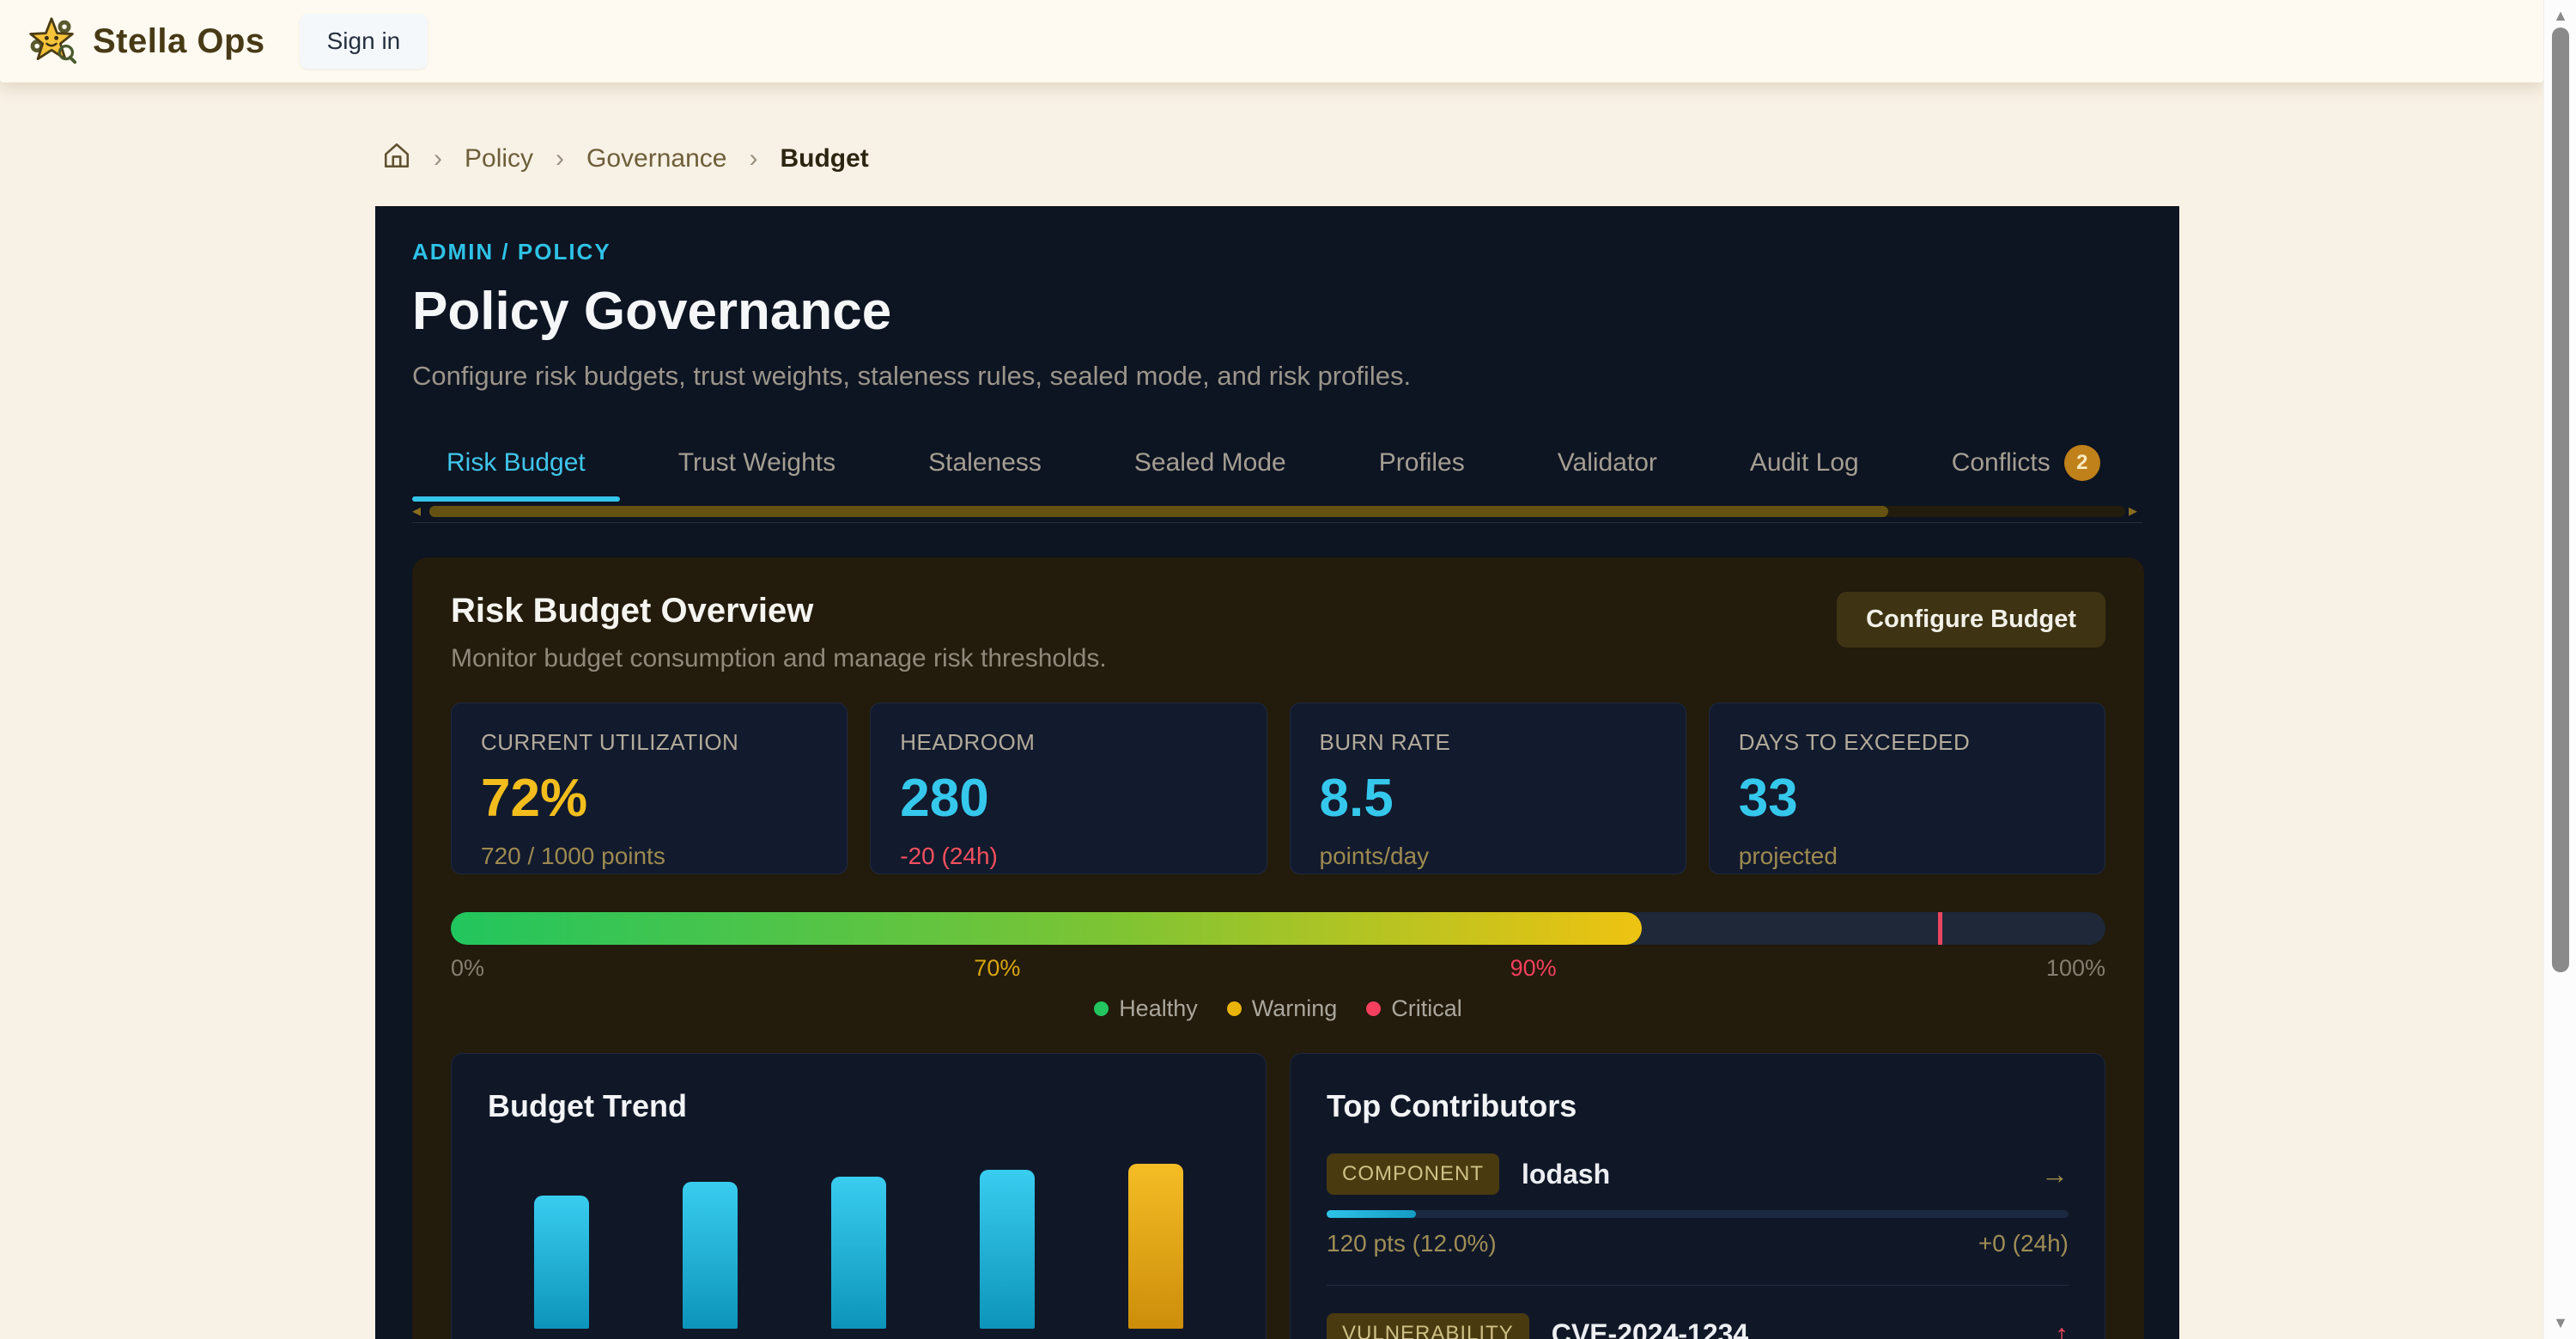  I want to click on contributor-points: 120 pts (12.0%), so click(1412, 1243).